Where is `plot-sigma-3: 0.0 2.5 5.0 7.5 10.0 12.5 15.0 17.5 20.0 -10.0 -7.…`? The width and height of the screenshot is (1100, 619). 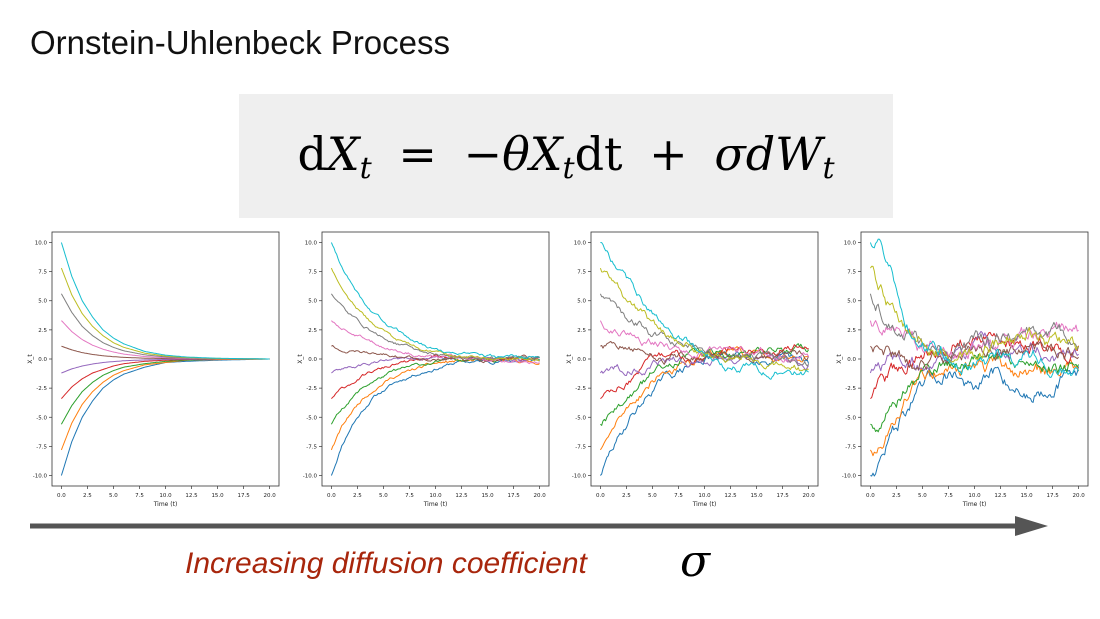
plot-sigma-3: 0.0 2.5 5.0 7.5 10.0 12.5 15.0 17.5 20.0 -10.0 -7.… is located at coordinates (694, 366).